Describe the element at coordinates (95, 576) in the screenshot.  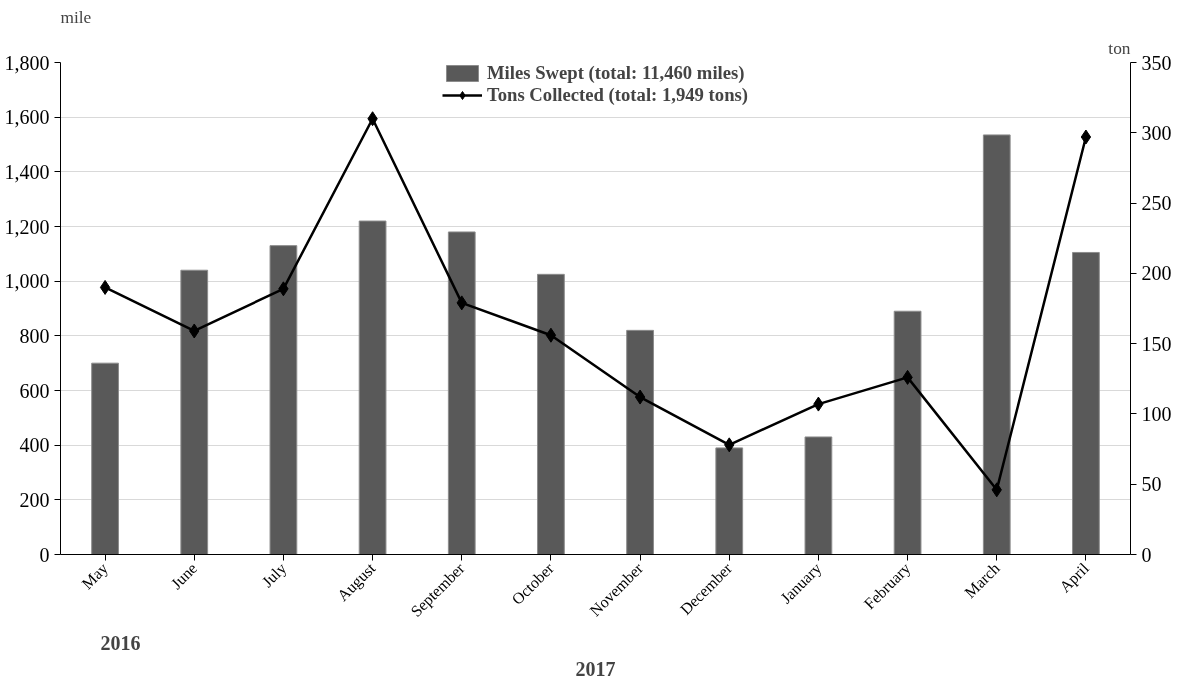
I see `x-tick-label: May` at that location.